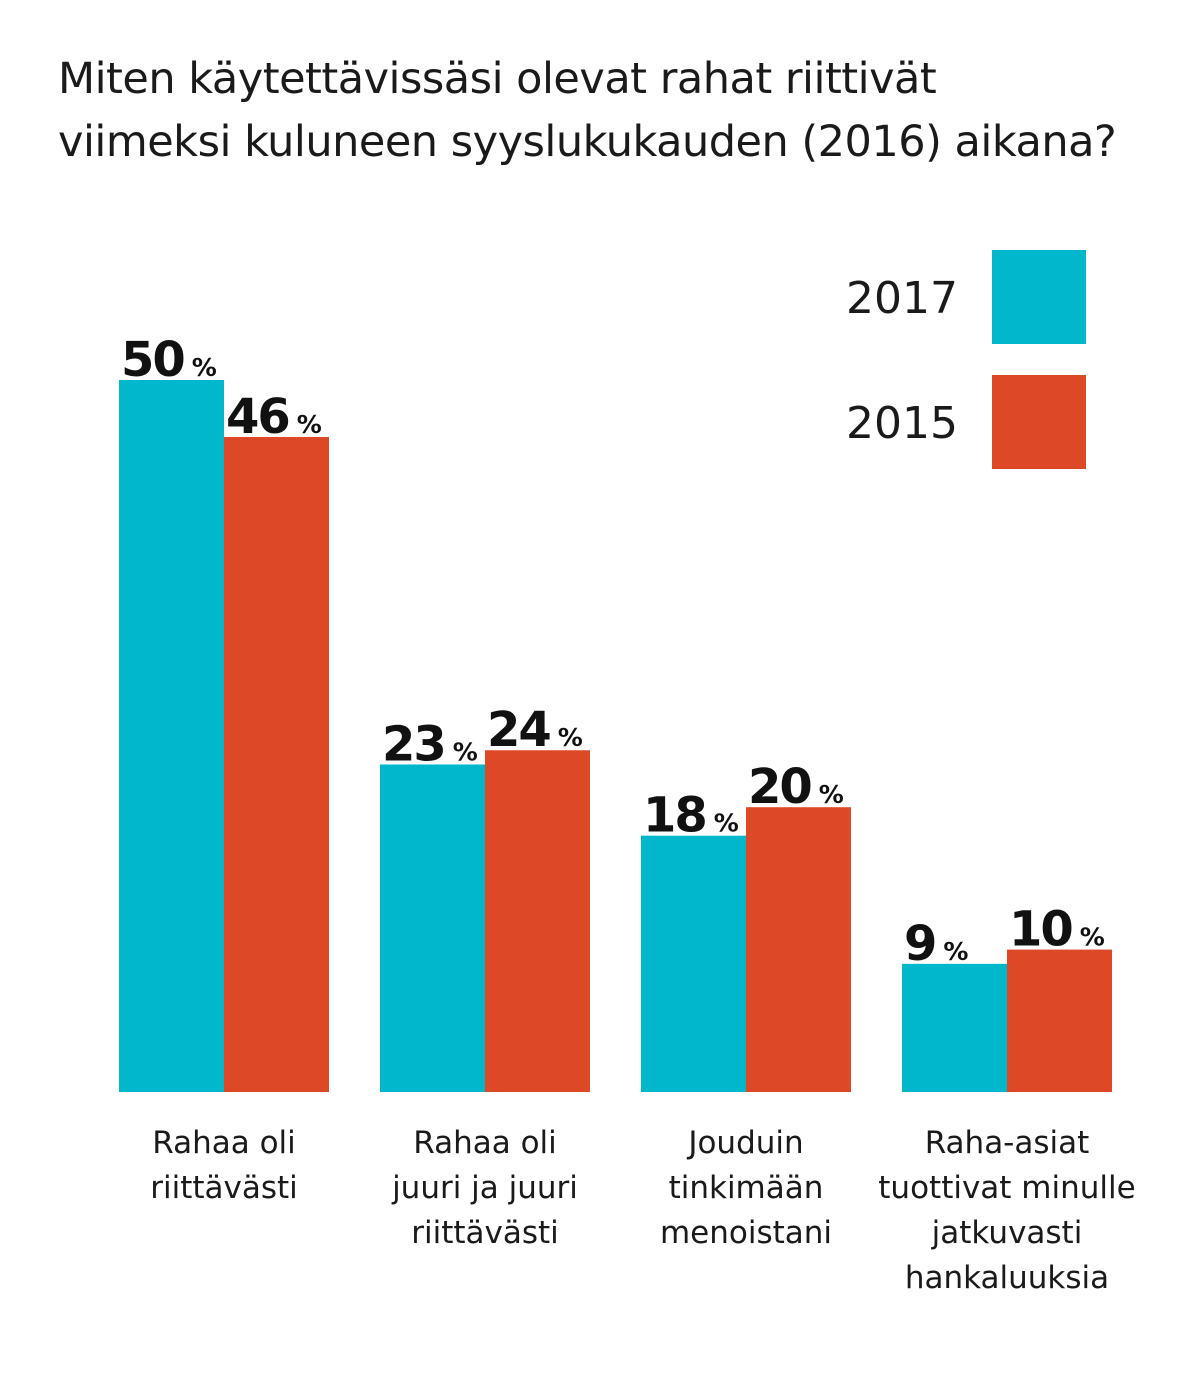 Image resolution: width=1199 pixels, height=1374 pixels. Describe the element at coordinates (936, 944) in the screenshot. I see `data-label-2017-cat-4: 9%` at that location.